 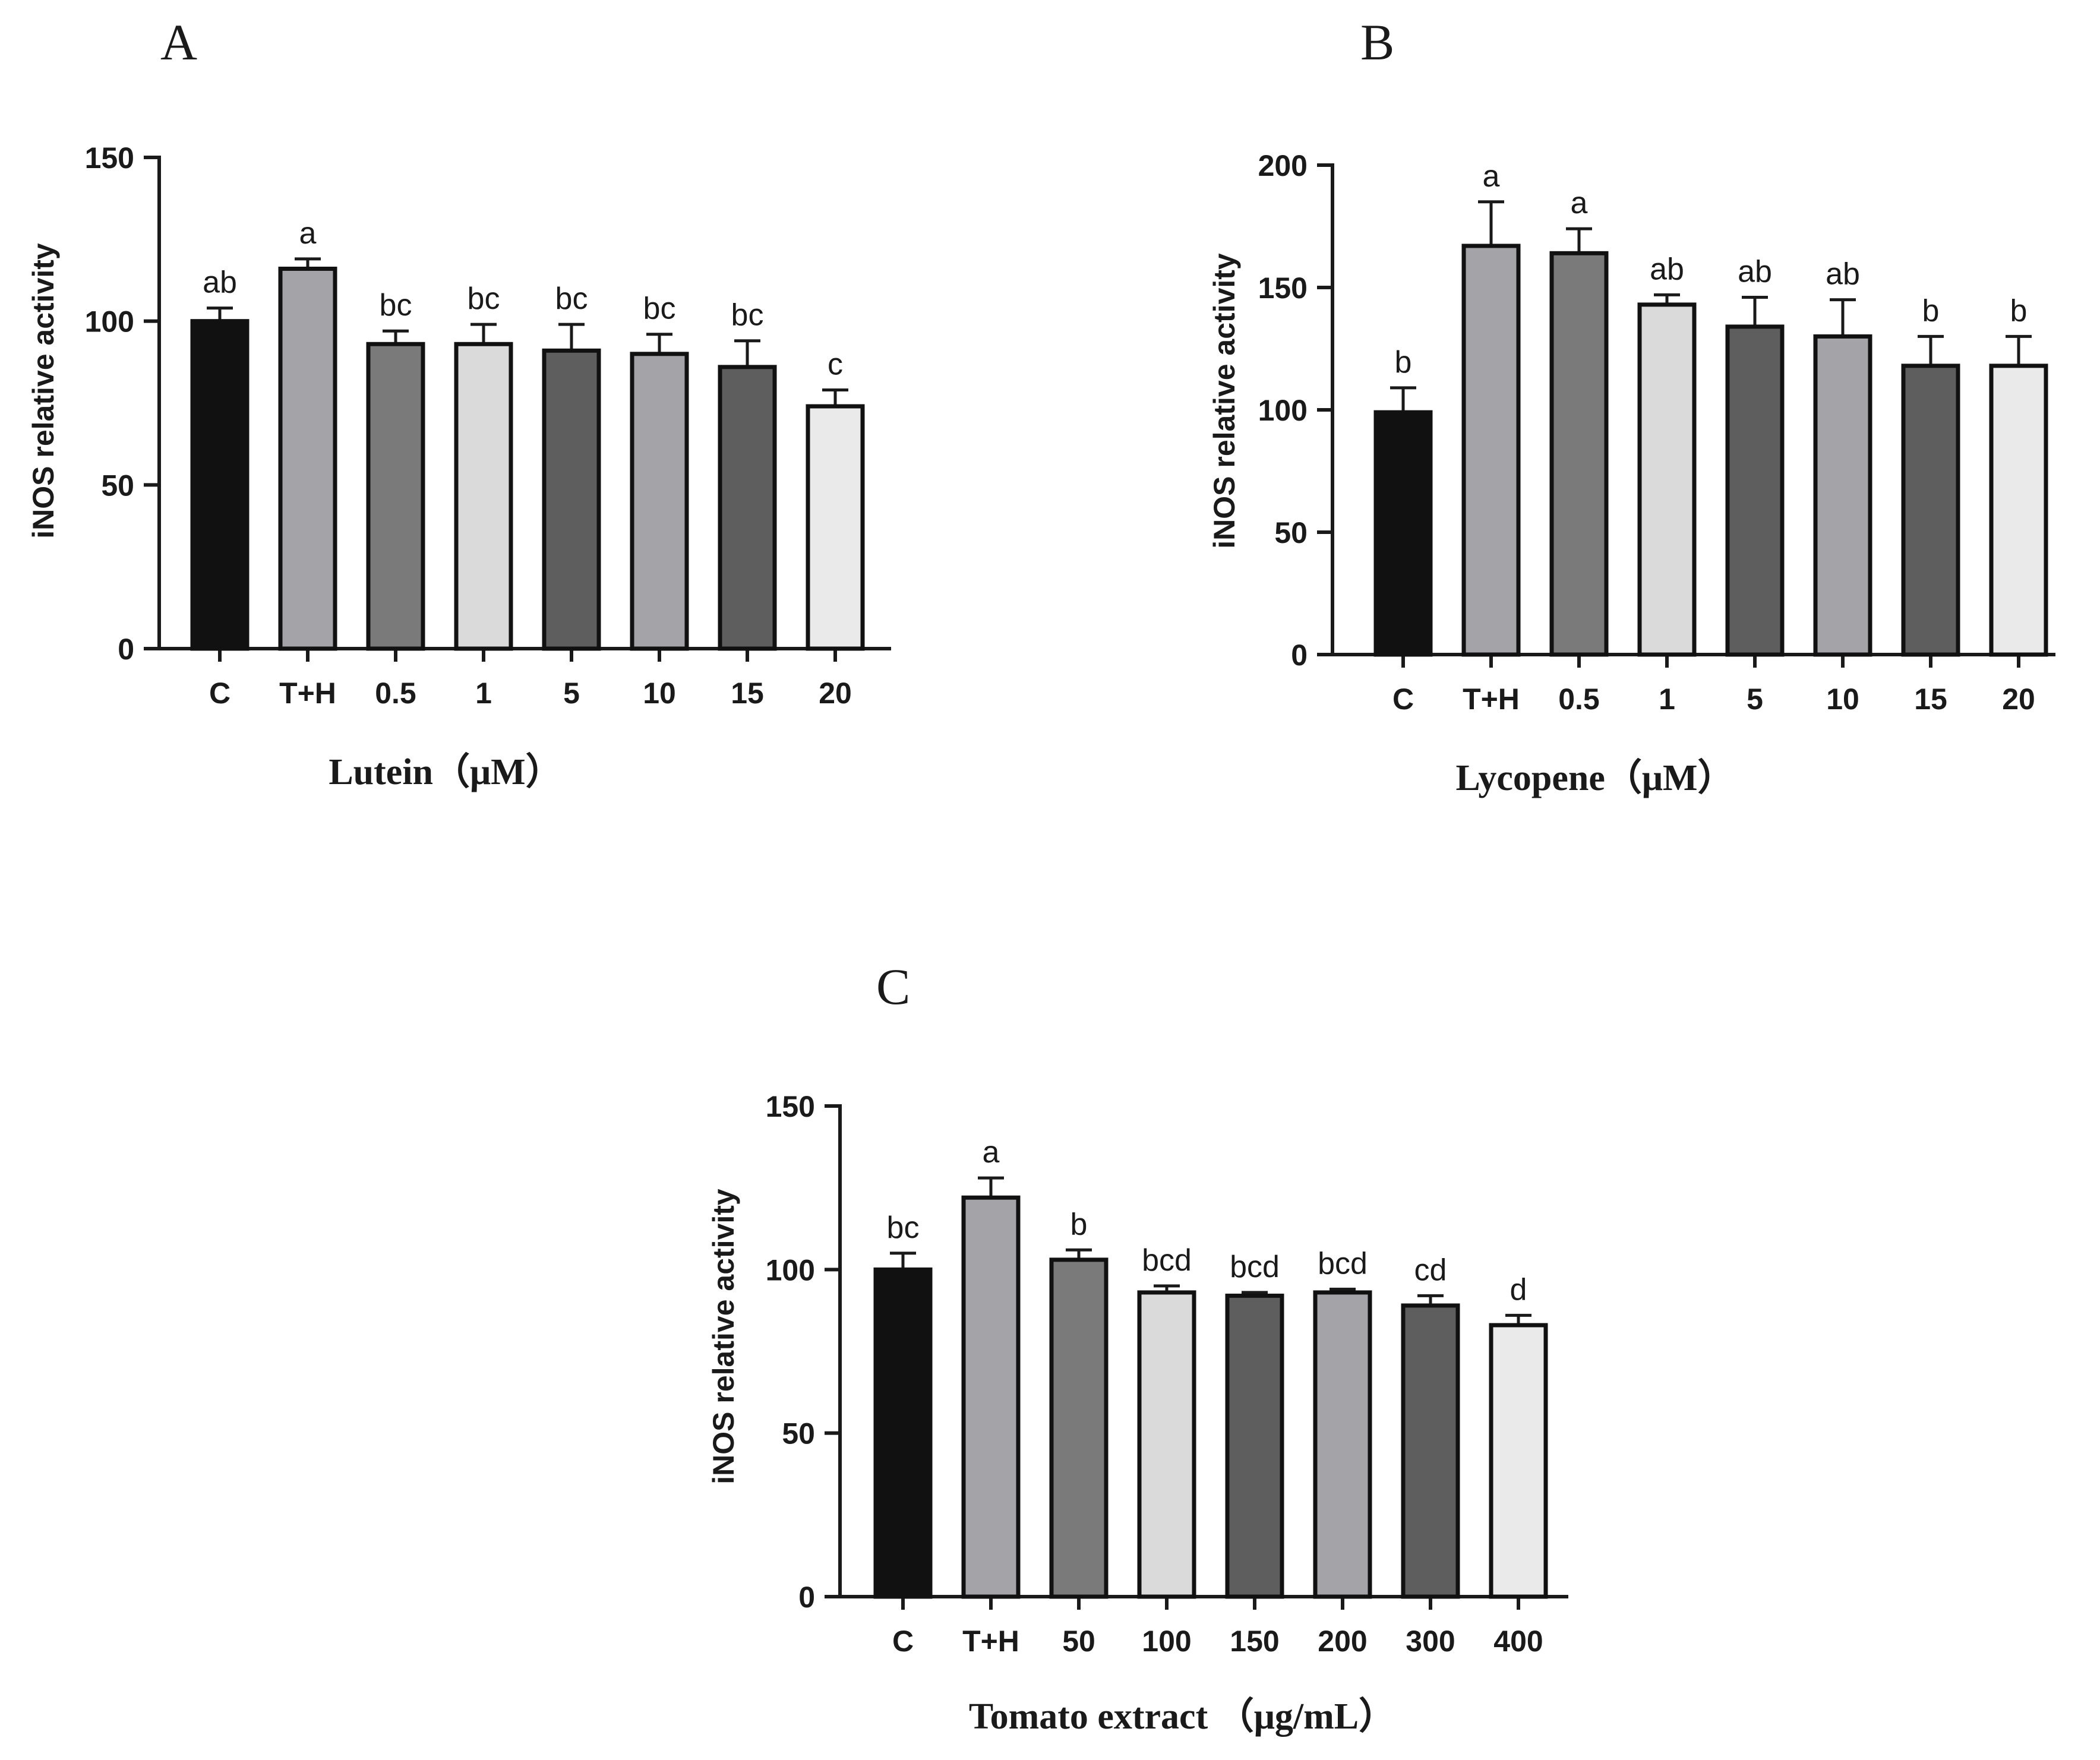 I want to click on panel-b-category-label: 15, so click(x=1930, y=699).